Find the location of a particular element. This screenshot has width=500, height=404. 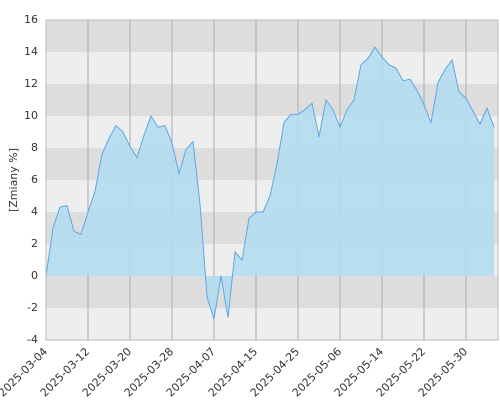

y-axis-label: [Zmiany %] is located at coordinates (13, 180).